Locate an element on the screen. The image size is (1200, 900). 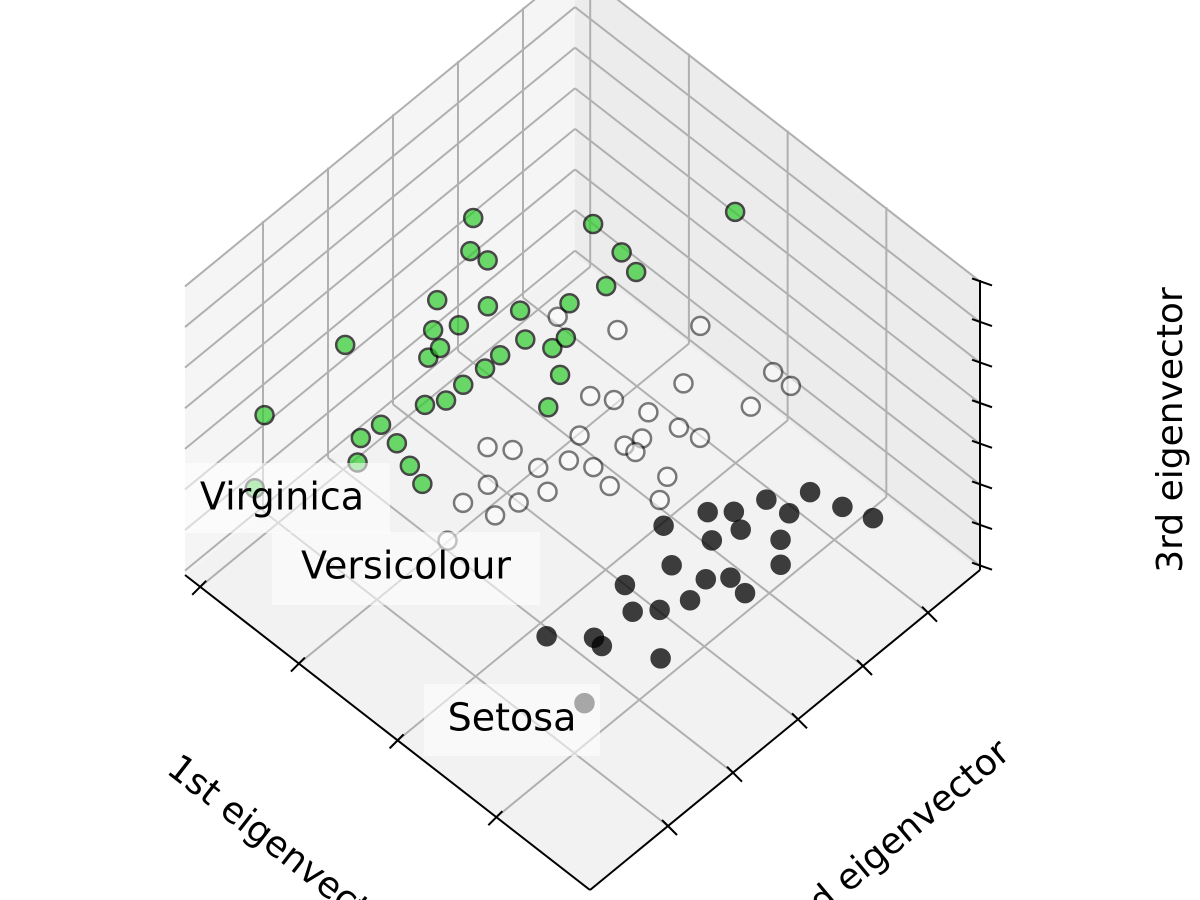
x-axis-label: 1st eigenvector is located at coordinates (282, 823).